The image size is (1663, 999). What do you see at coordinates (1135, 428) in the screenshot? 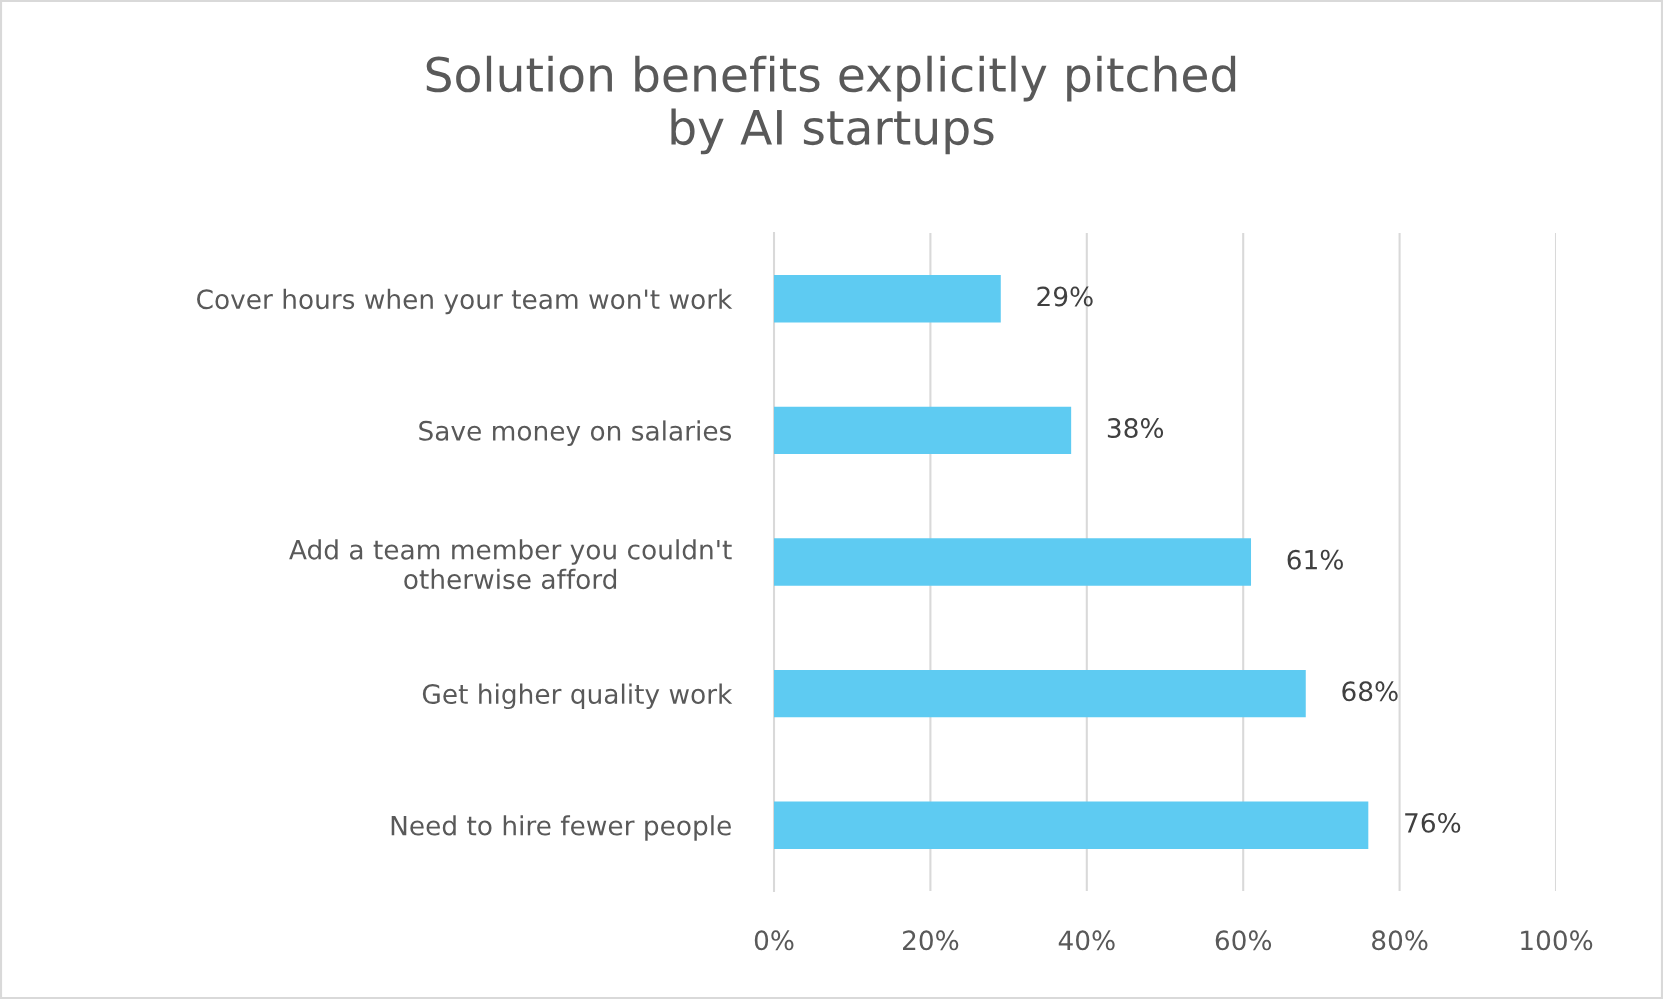
I see `data-label: 38%` at bounding box center [1135, 428].